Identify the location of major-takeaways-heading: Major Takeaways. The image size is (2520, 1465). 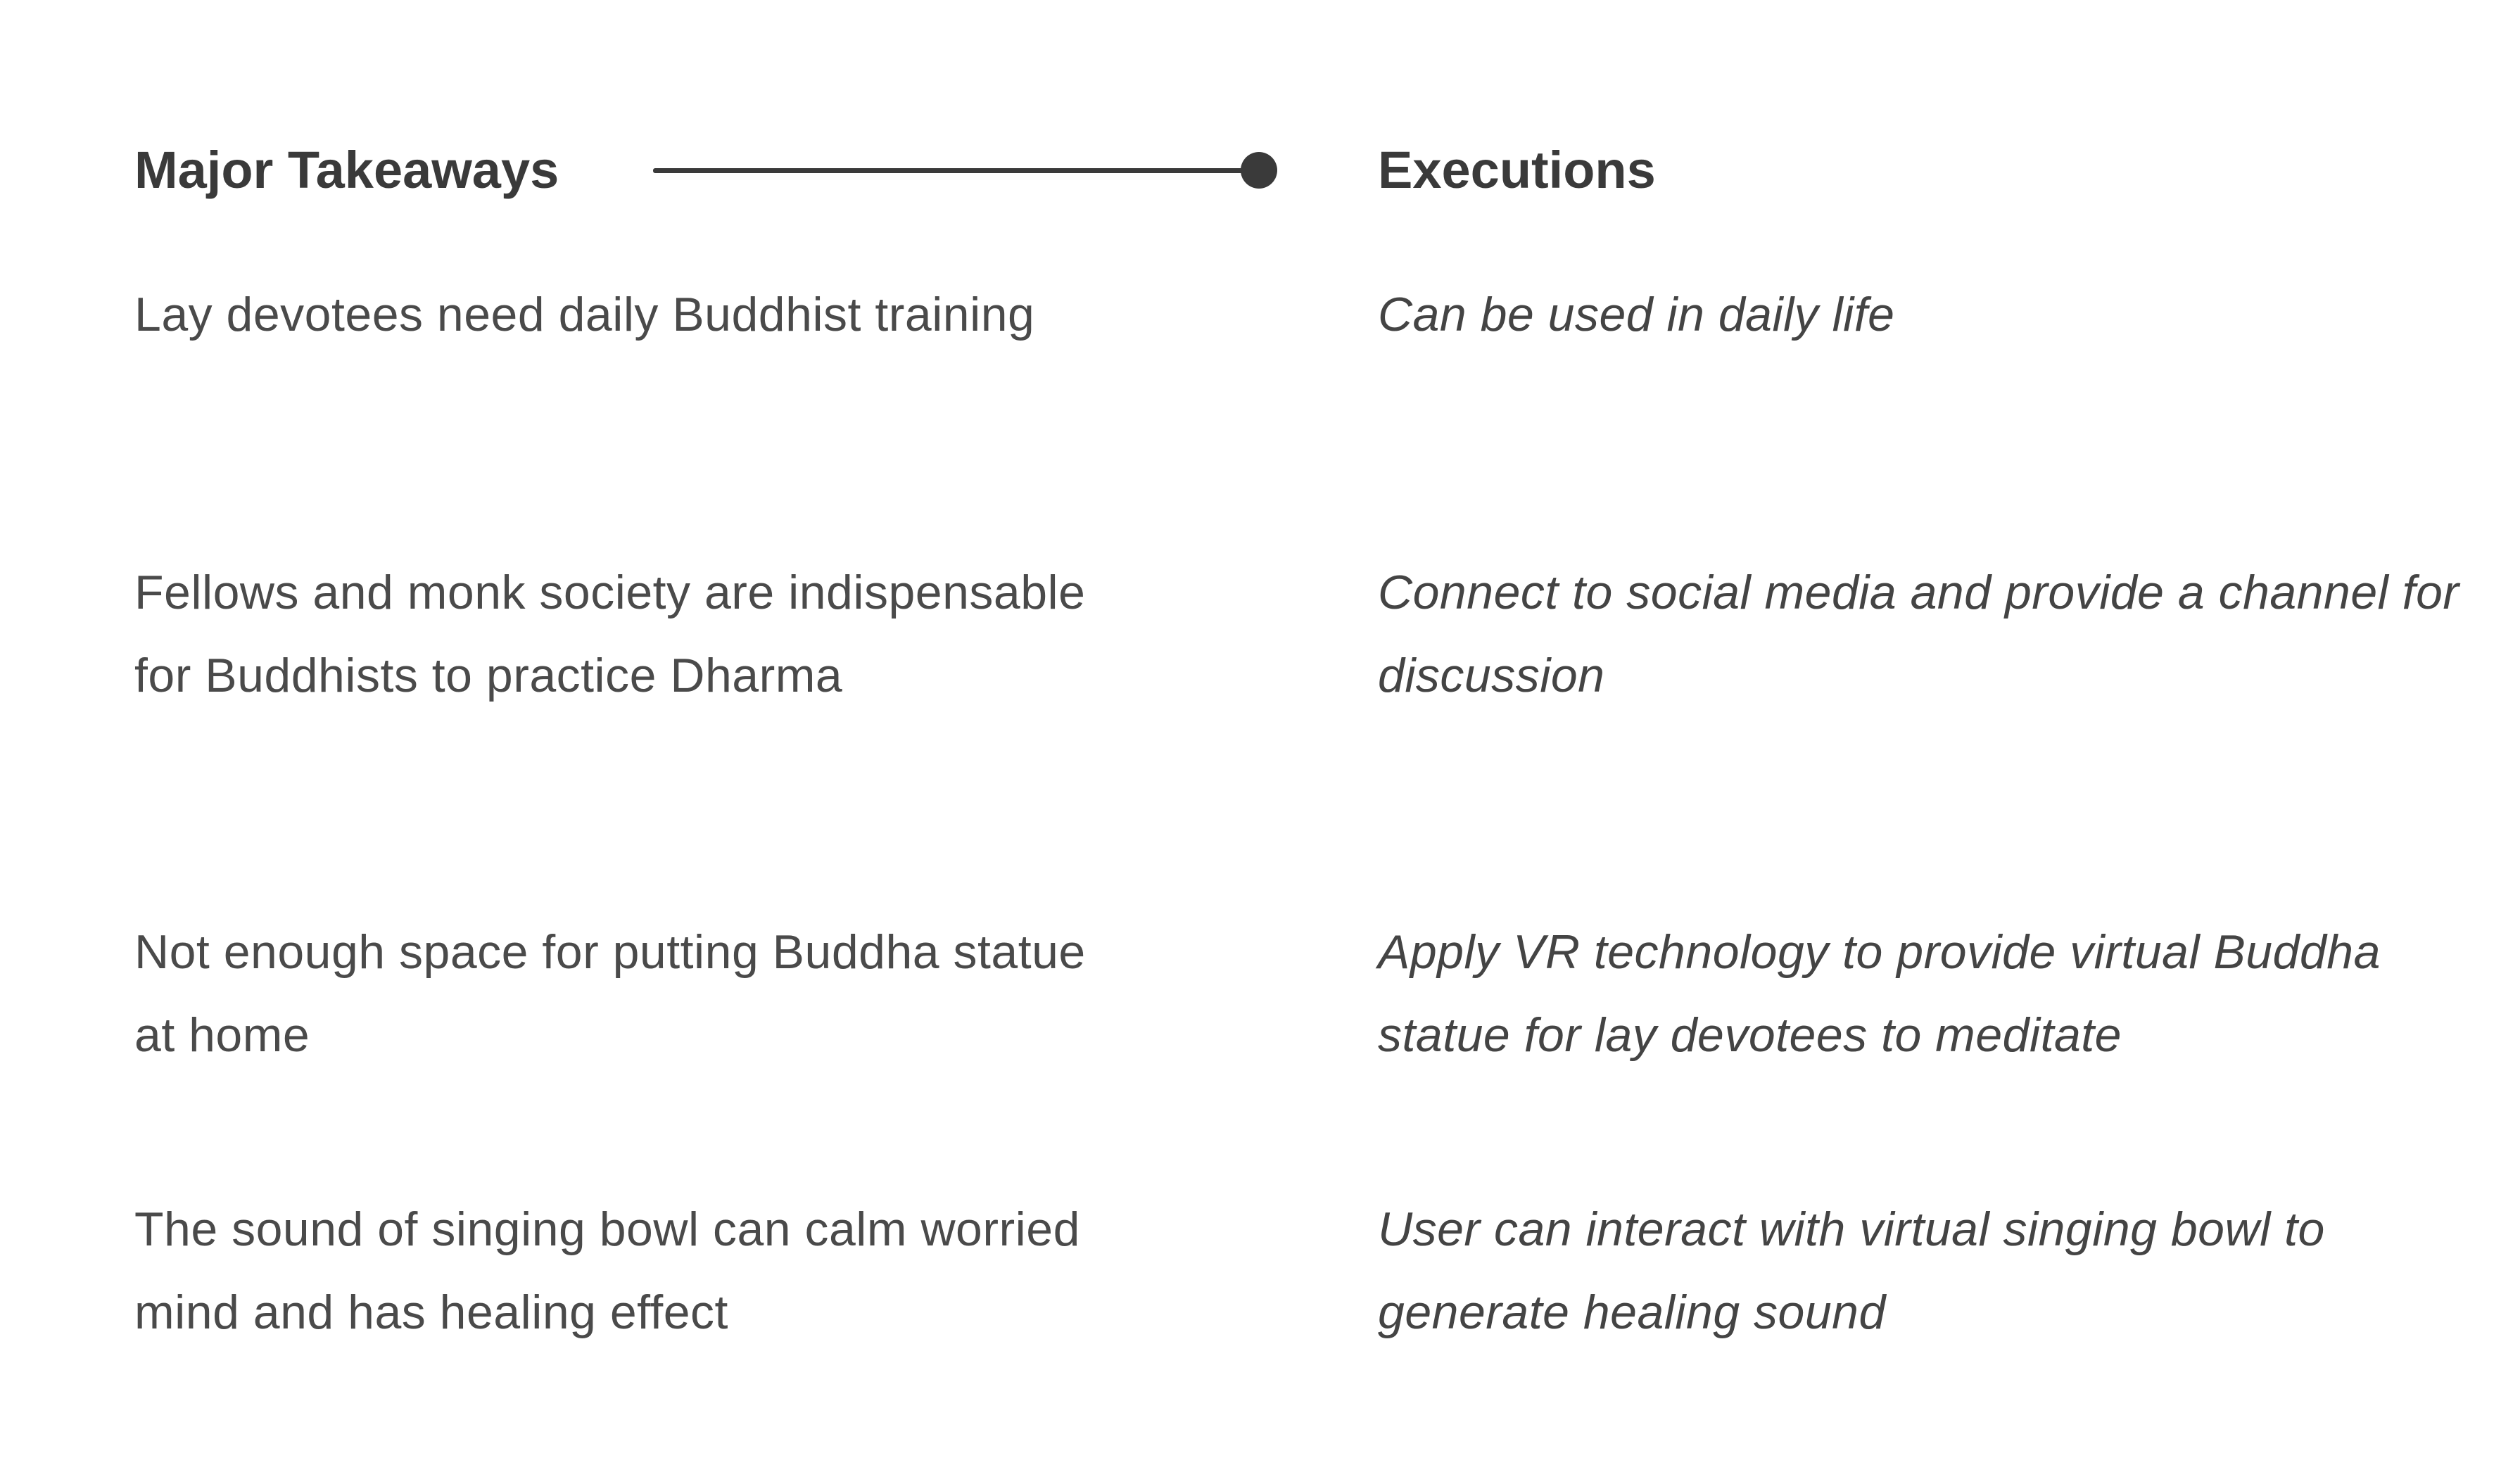
(346, 170).